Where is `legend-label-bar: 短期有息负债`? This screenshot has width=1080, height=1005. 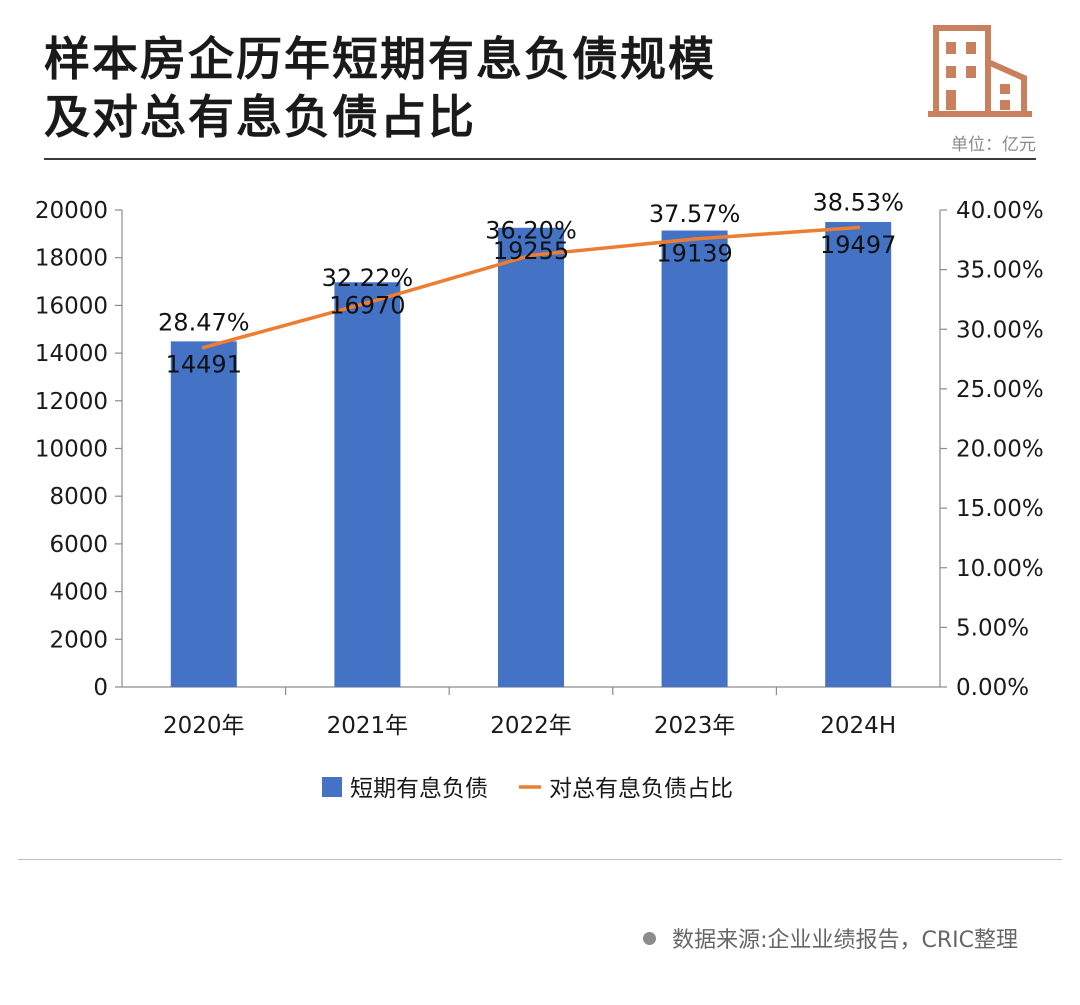 legend-label-bar: 短期有息负债 is located at coordinates (419, 789).